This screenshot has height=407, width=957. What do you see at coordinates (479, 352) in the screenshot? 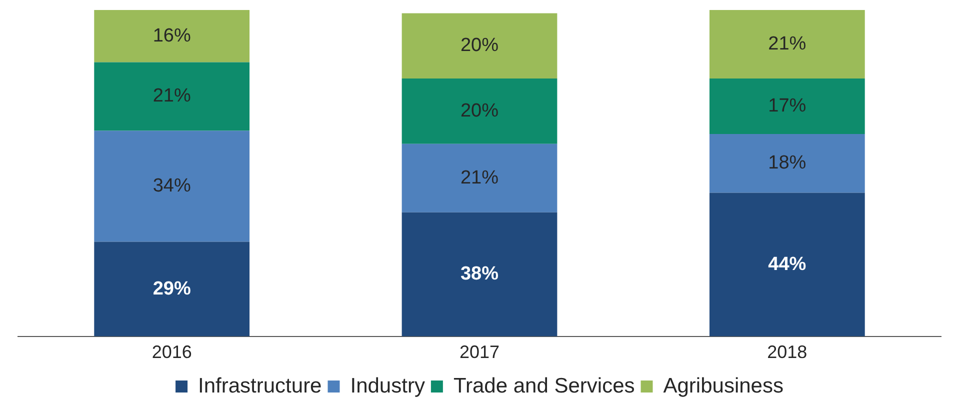
I see `x-tick-label: 2017` at bounding box center [479, 352].